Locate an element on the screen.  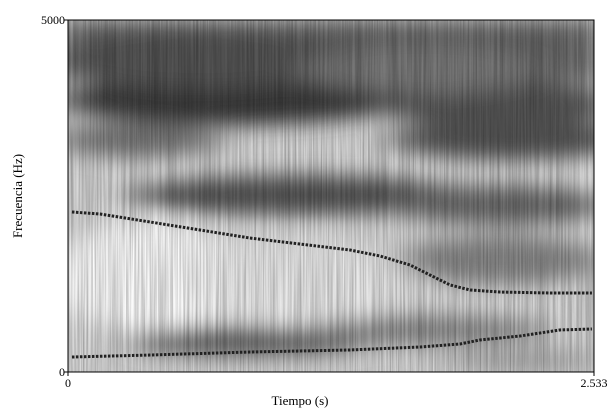
x-tick-label: 0 is located at coordinates (68, 383).